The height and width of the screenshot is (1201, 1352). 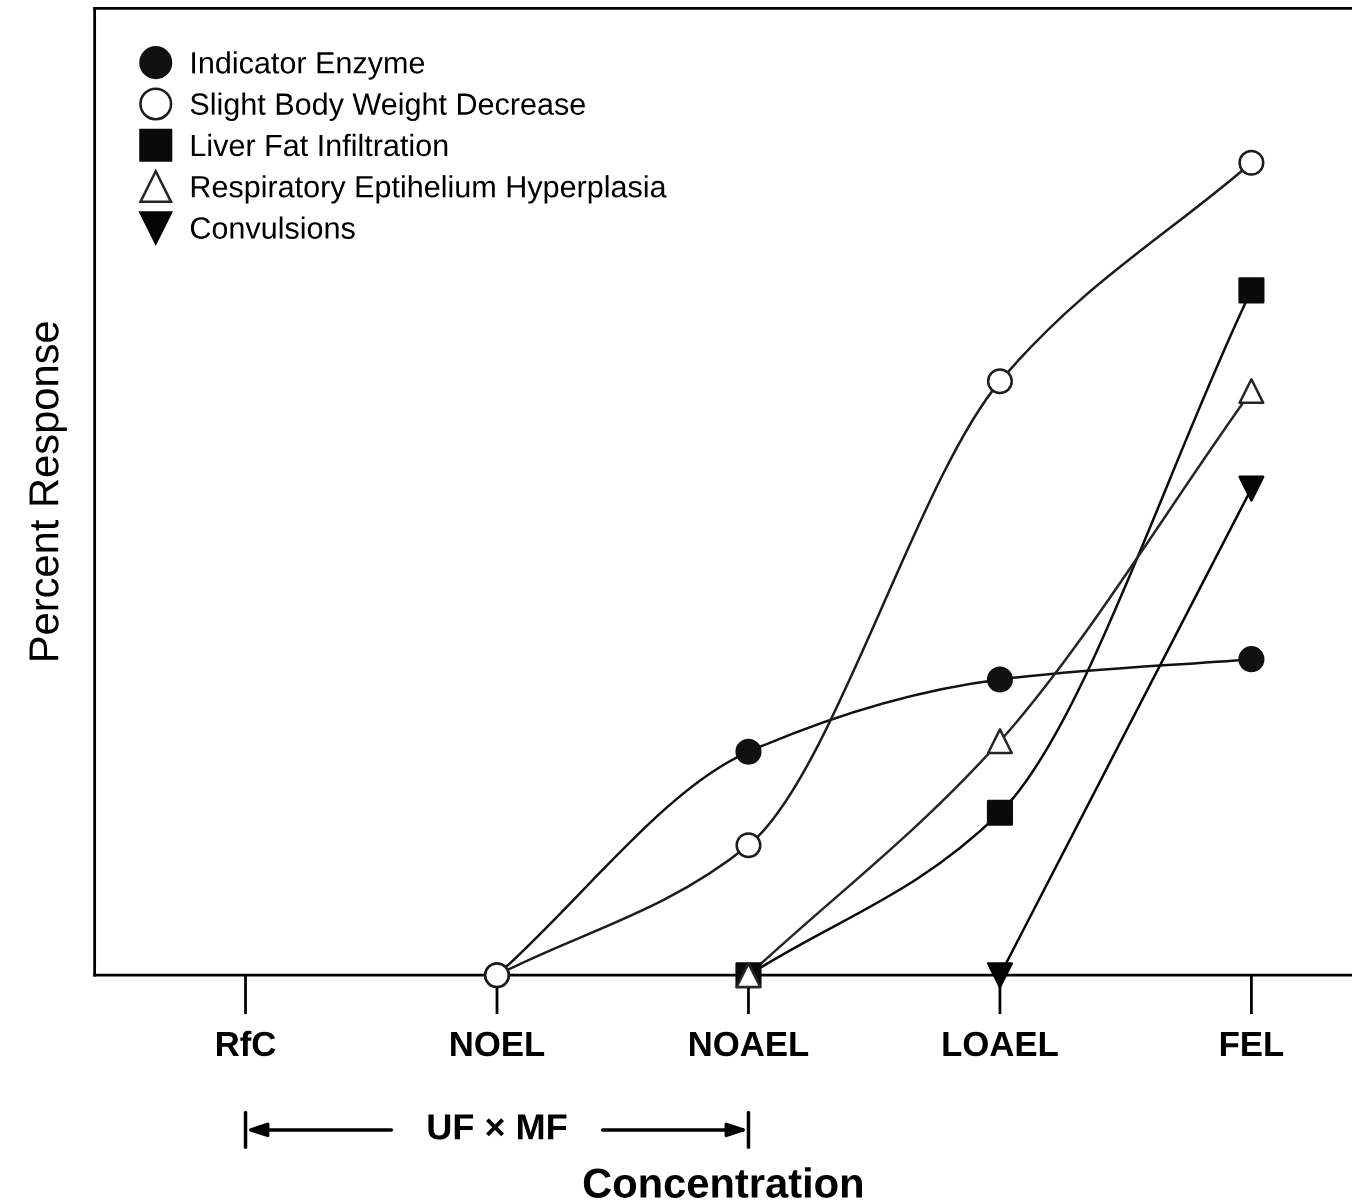 What do you see at coordinates (272, 227) in the screenshot?
I see `legend-label: Convulsions` at bounding box center [272, 227].